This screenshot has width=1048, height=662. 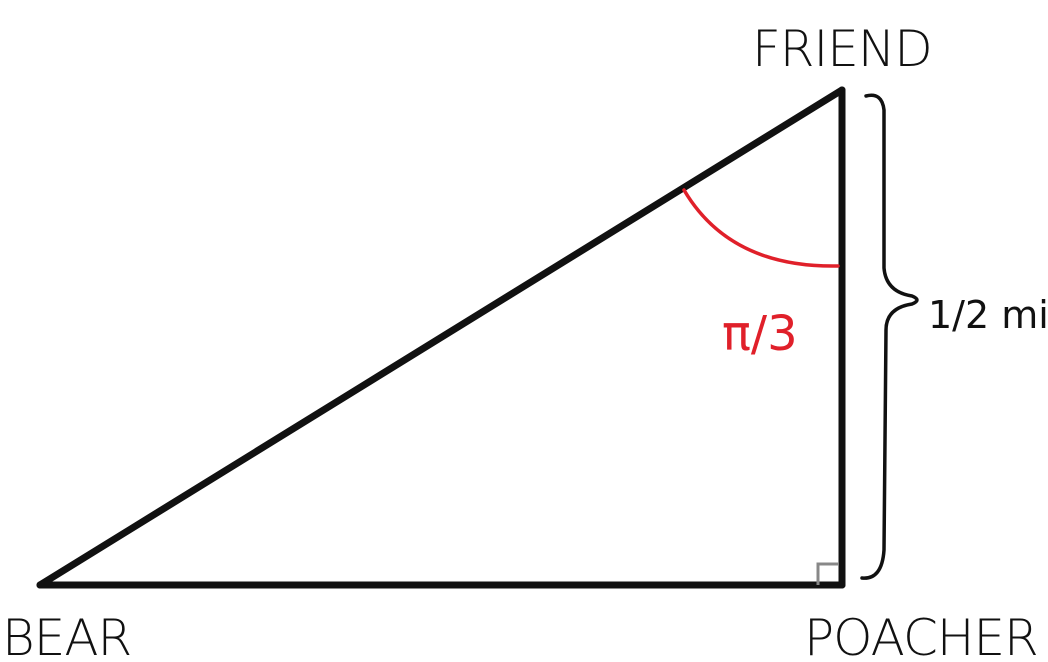 I want to click on angle-label: π/3, so click(x=760, y=334).